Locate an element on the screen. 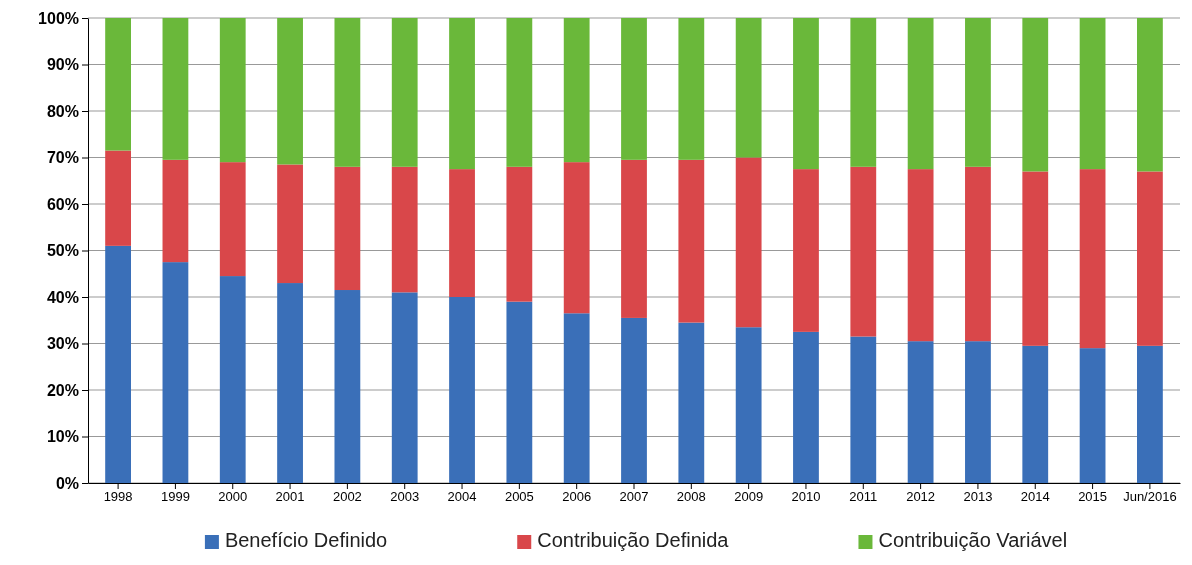  y-tick-label: 50% is located at coordinates (62, 251).